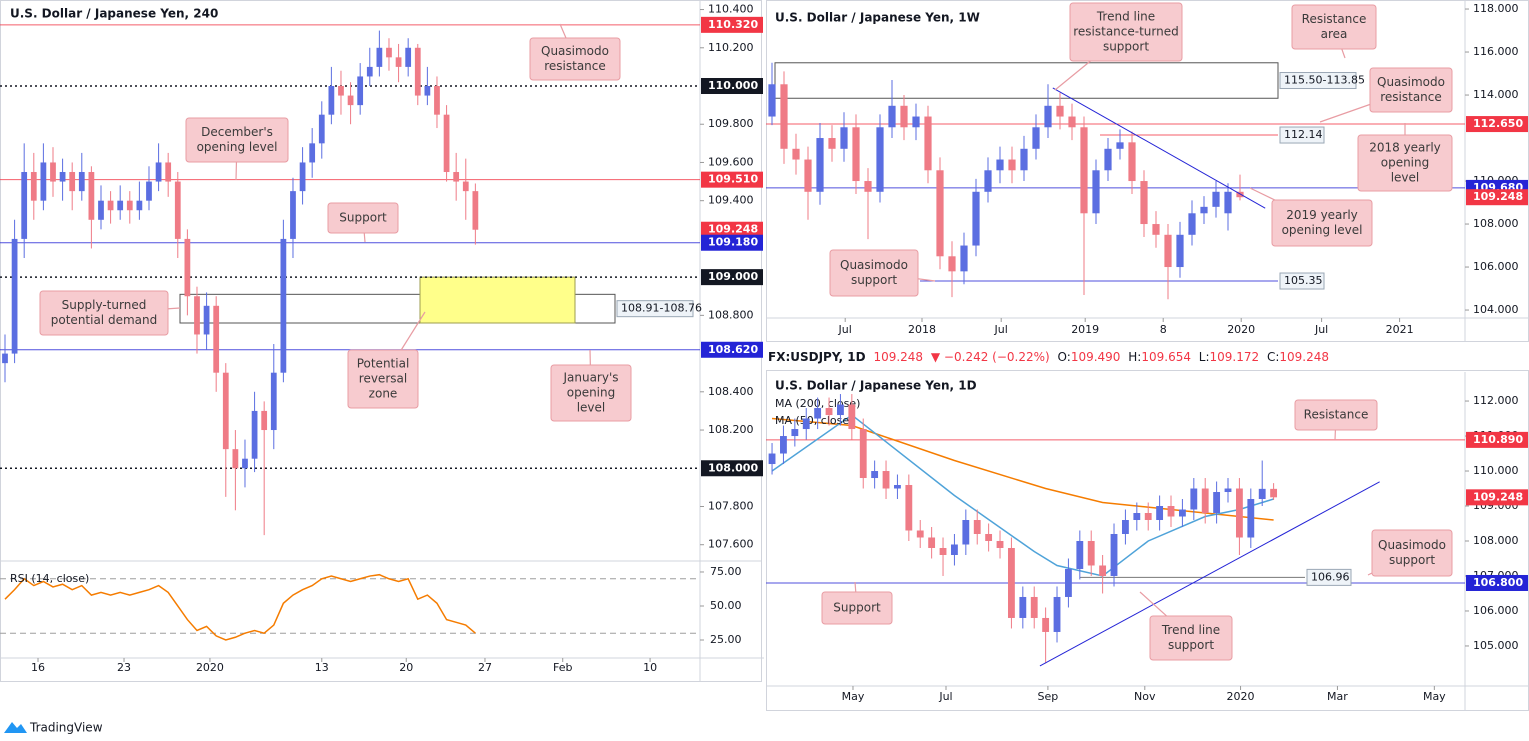 The image size is (1529, 741). What do you see at coordinates (1096, 357) in the screenshot?
I see `info-o: 109.490` at bounding box center [1096, 357].